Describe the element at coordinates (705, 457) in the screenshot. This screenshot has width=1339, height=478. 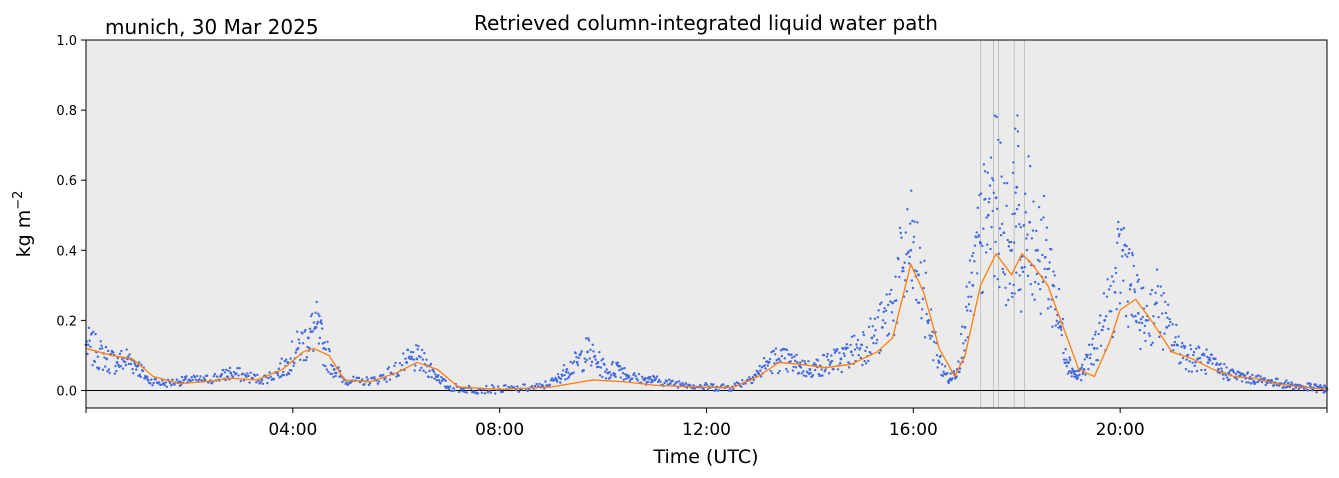
I see `x-axis-label: Time (UTC)` at that location.